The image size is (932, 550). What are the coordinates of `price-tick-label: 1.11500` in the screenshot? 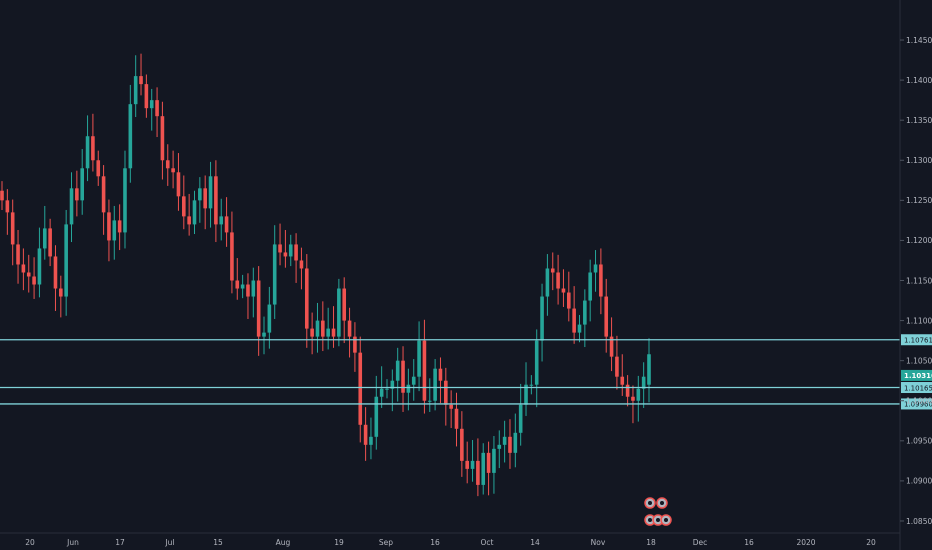 It's located at (919, 280).